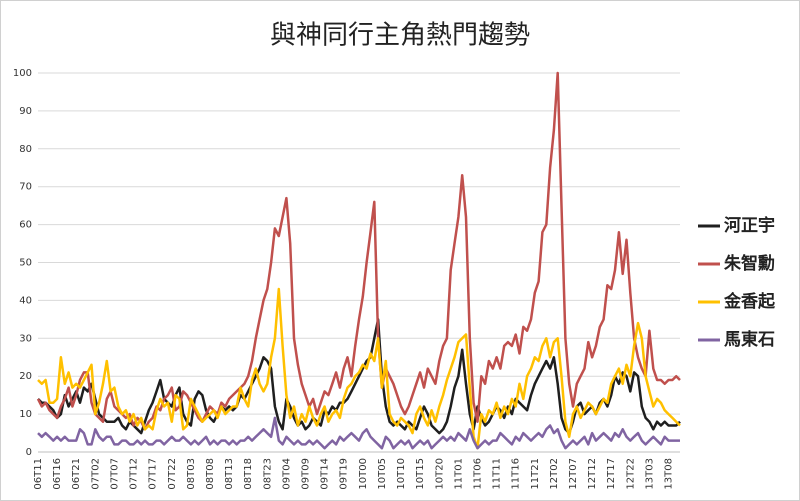 The image size is (800, 501). Describe the element at coordinates (25, 111) in the screenshot. I see `y-tick-label: 90` at that location.